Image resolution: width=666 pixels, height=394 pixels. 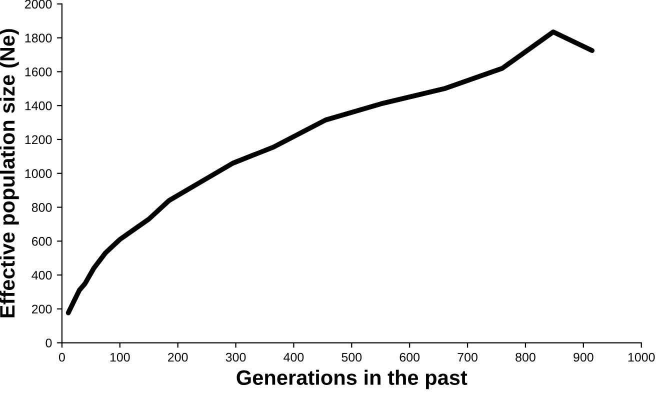 What do you see at coordinates (38, 105) in the screenshot?
I see `y-tick-label: 1400` at bounding box center [38, 105].